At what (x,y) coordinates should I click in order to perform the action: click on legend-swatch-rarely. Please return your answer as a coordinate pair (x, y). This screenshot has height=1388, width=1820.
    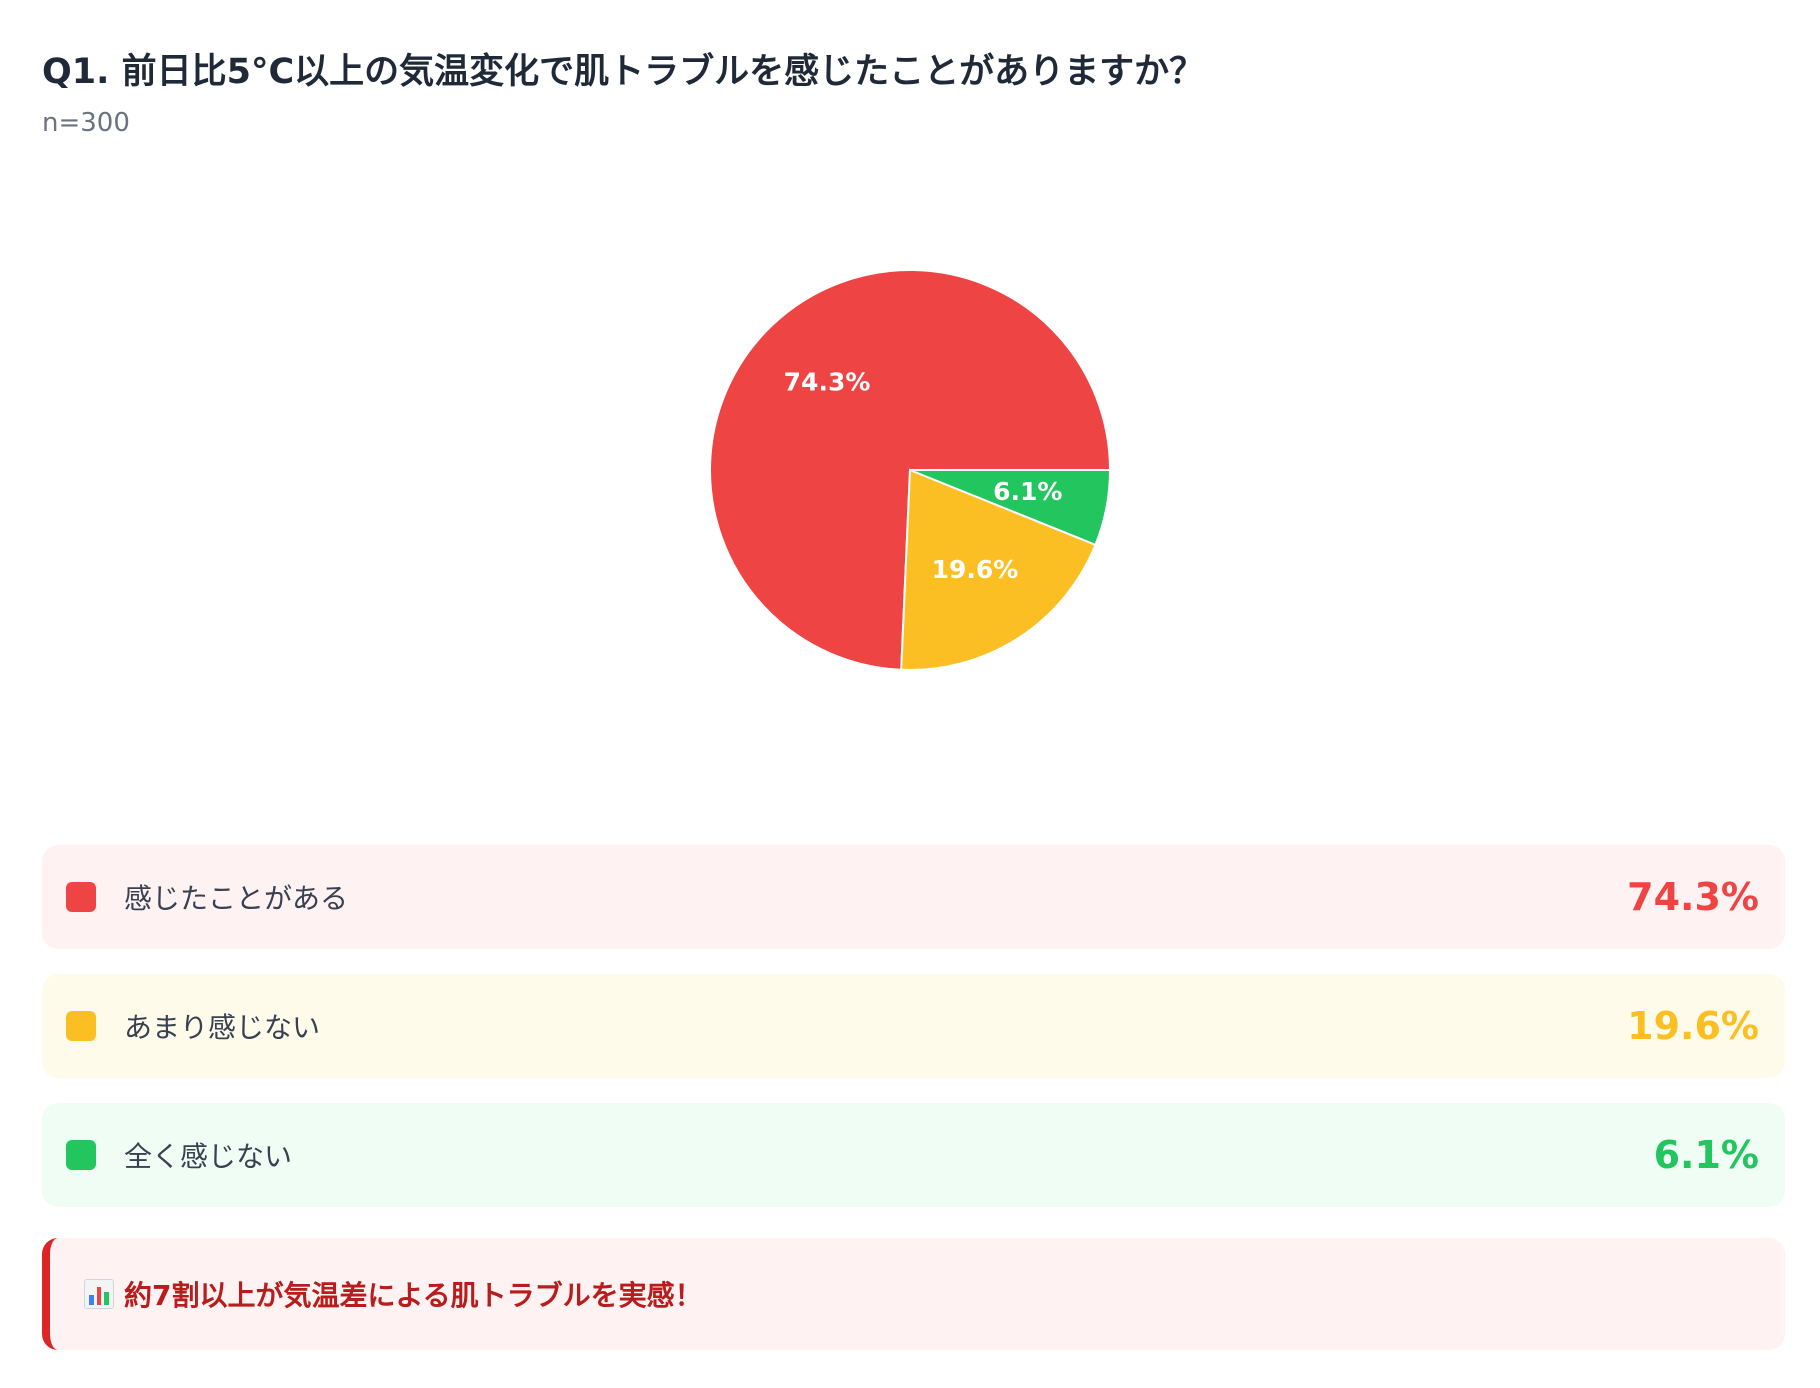
    Looking at the image, I should click on (81, 1026).